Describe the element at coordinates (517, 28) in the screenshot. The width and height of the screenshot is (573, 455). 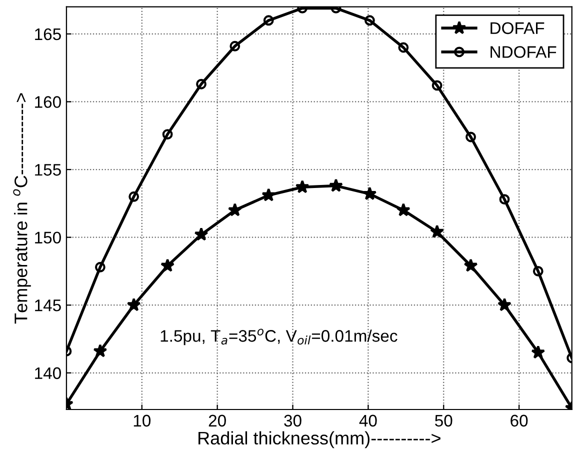
I see `legend-label: DOFAF` at that location.